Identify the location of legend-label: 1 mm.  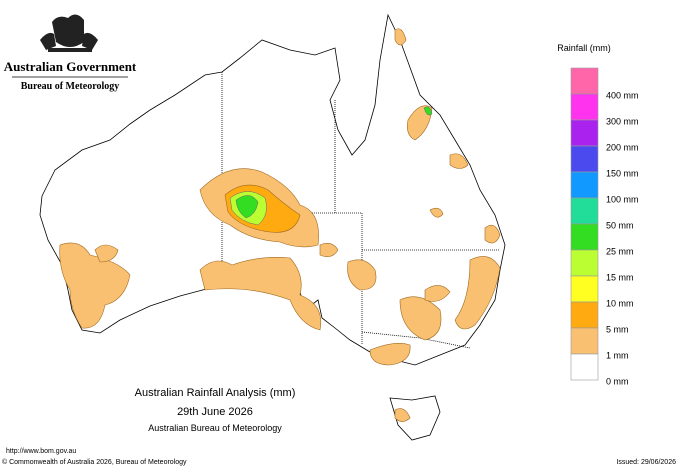
(617, 355).